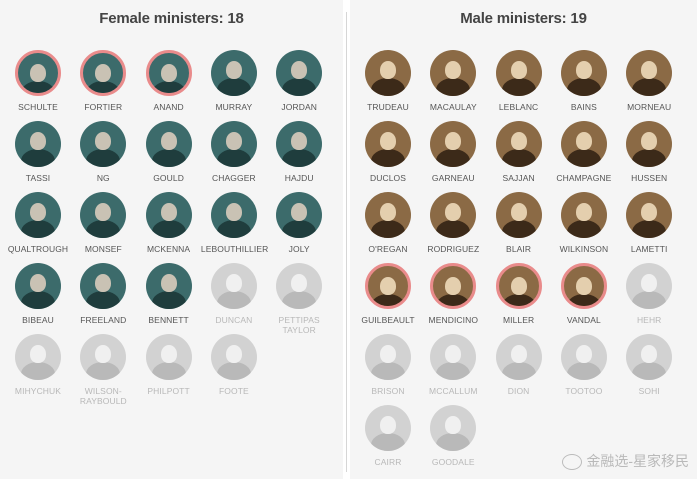 The height and width of the screenshot is (479, 697). I want to click on minister-card: MENDICINO, so click(453, 294).